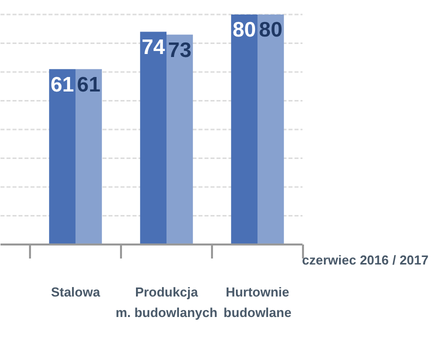 This screenshot has height=337, width=435. I want to click on x-tick-label: Stalowa, so click(75, 292).